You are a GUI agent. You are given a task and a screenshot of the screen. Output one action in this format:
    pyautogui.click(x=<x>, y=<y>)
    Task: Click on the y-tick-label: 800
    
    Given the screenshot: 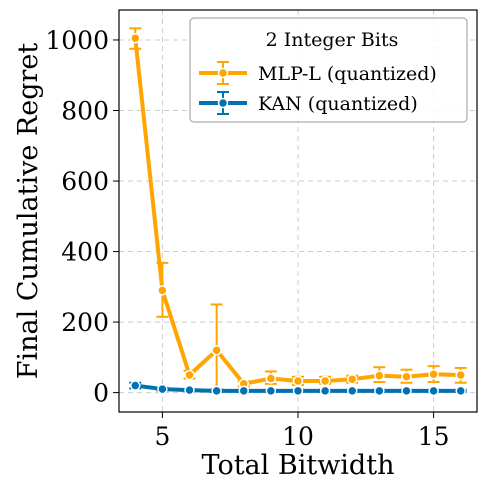 What is the action you would take?
    pyautogui.click(x=85, y=111)
    